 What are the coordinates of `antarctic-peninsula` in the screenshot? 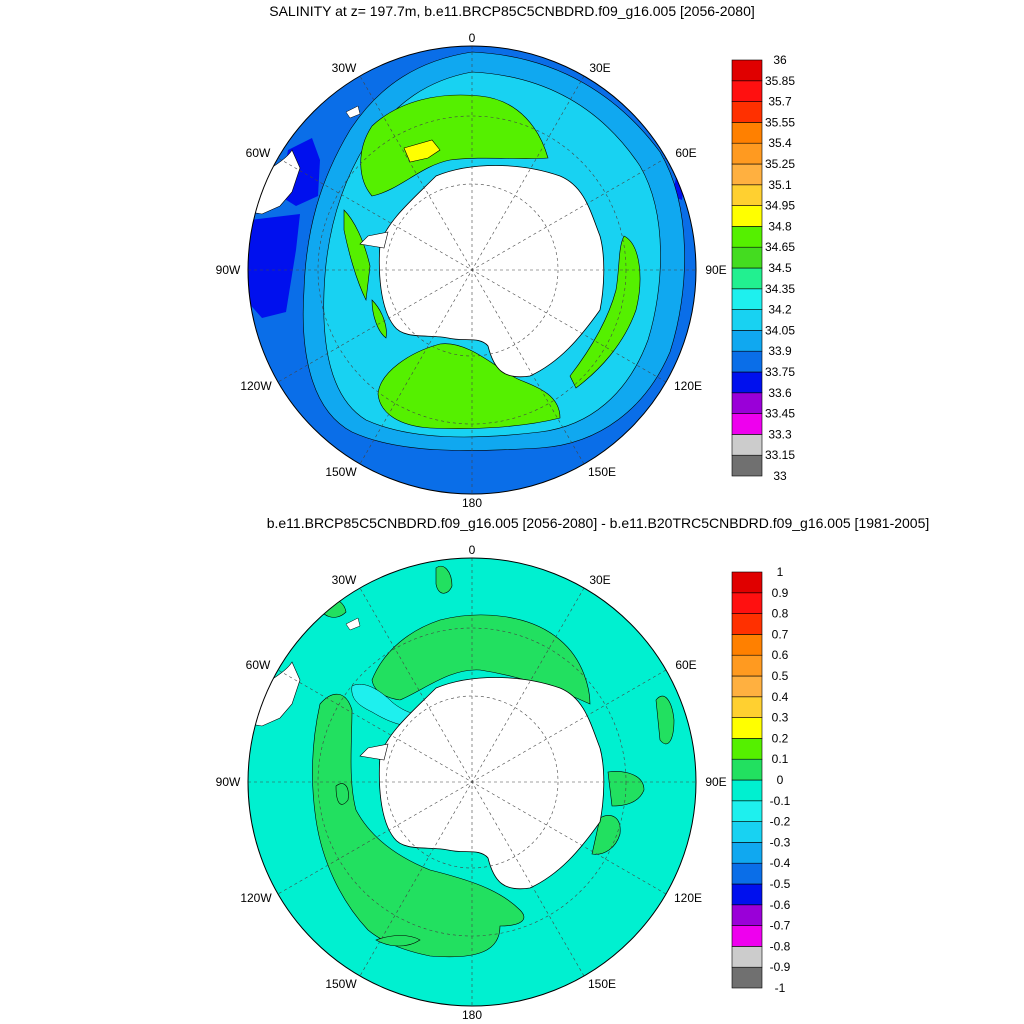 It's located at (374, 240).